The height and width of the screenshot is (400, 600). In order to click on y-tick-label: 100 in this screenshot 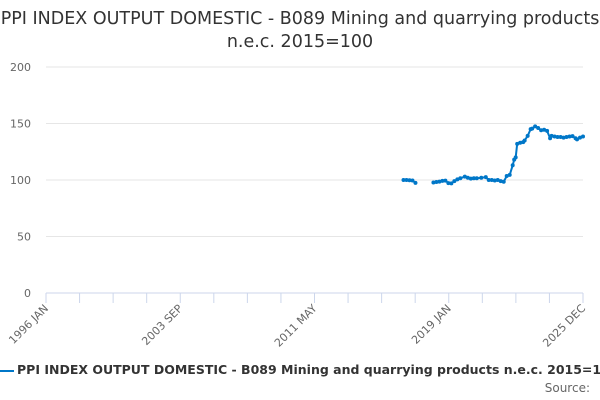, I will do `click(20, 180)`.